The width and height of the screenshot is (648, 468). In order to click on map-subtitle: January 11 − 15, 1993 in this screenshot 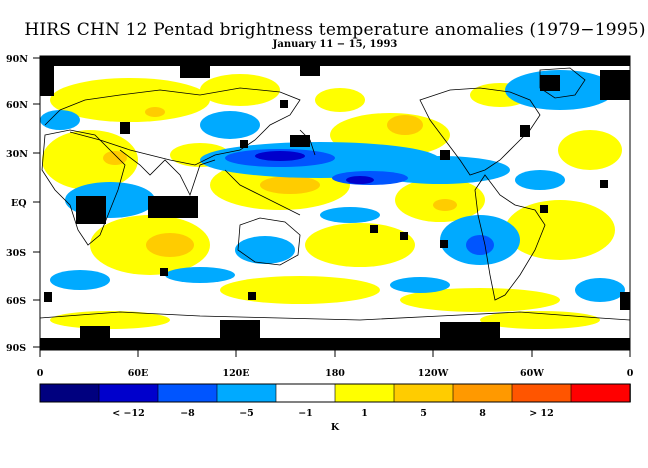, I will do `click(335, 44)`.